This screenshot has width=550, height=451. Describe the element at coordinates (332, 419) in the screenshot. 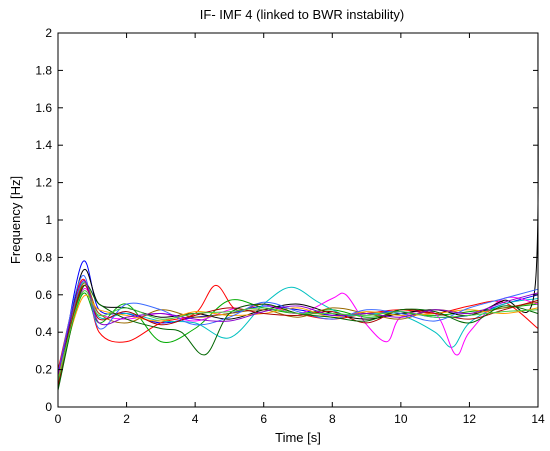

I see `x-tick-label: 8` at that location.